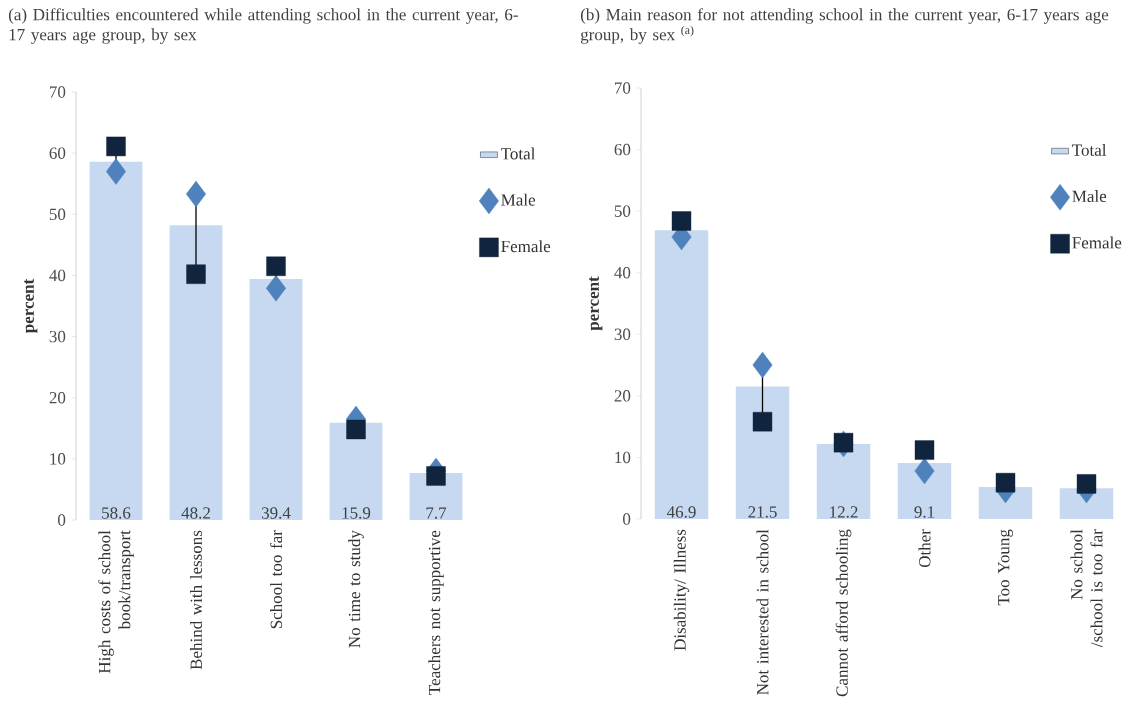 Image resolution: width=1132 pixels, height=718 pixels. What do you see at coordinates (116, 513) in the screenshot?
I see `data-label: 58.6` at bounding box center [116, 513].